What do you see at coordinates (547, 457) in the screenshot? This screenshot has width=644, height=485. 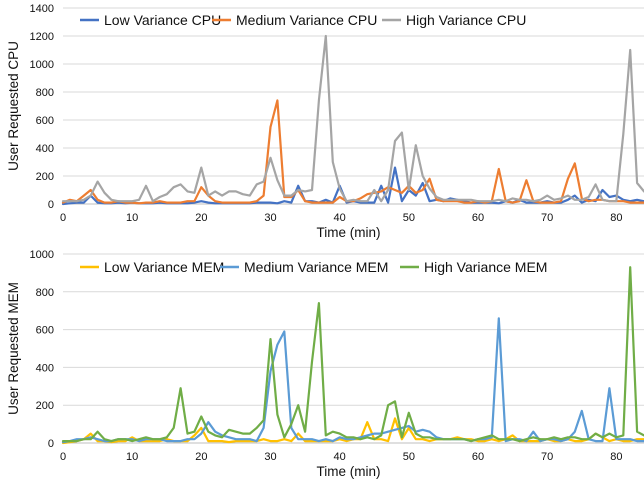 I see `mem-x-tick-label: 70` at bounding box center [547, 457].